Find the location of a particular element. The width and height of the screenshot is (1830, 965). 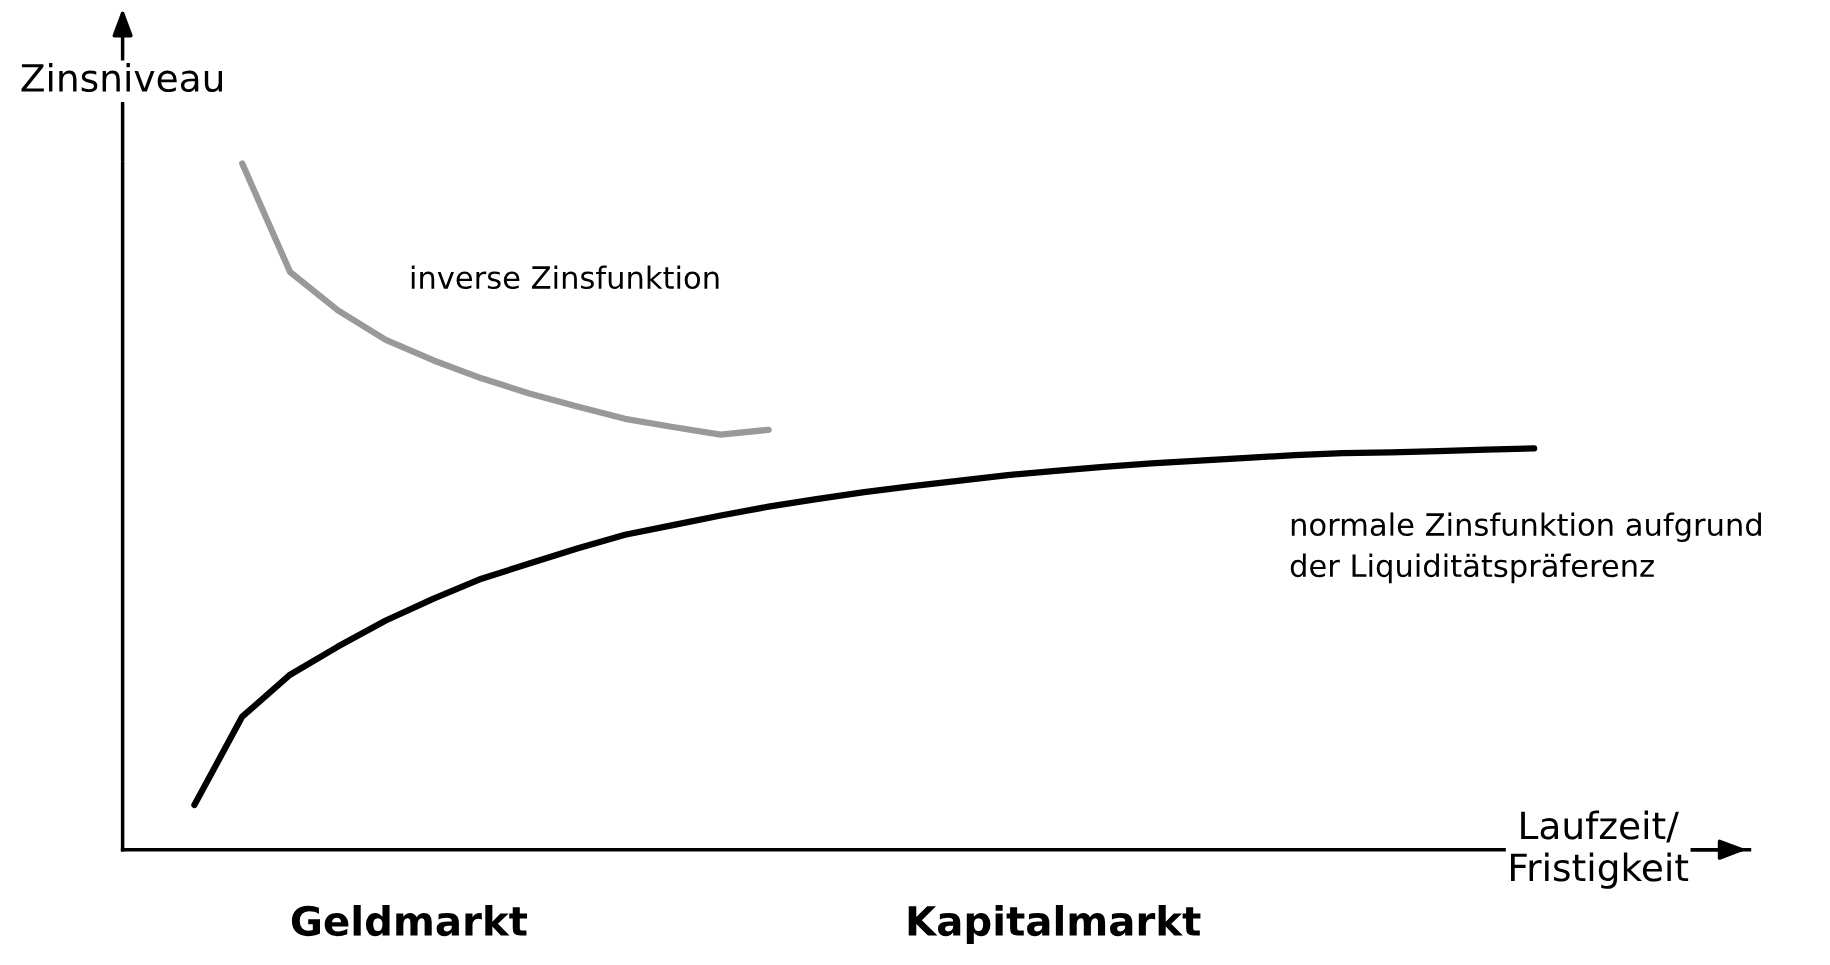

annotation: inverse Zinsfunktion is located at coordinates (565, 277).